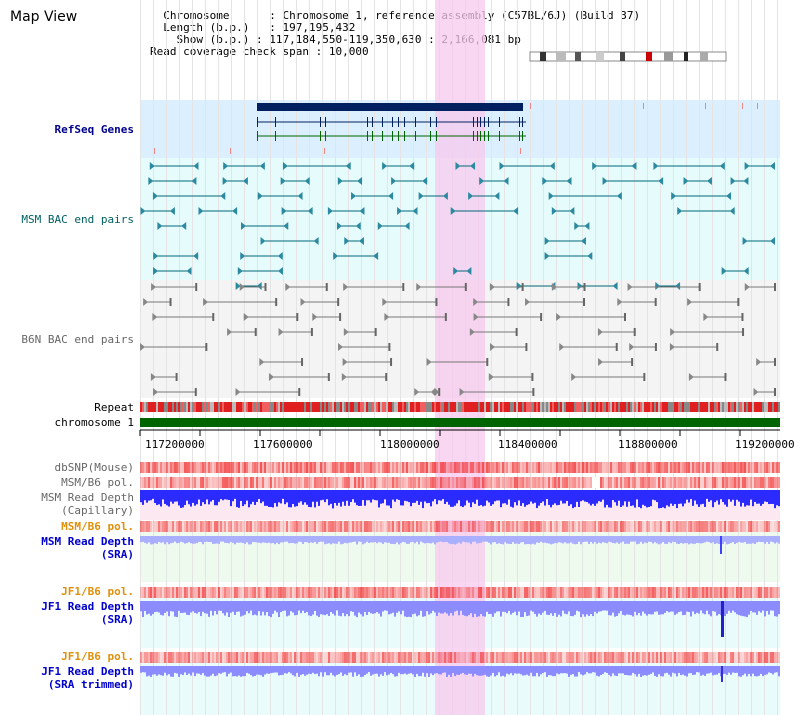 The image size is (800, 715). I want to click on track-label-jf1-depth-sra: JF1 Read Depth, so click(87, 606).